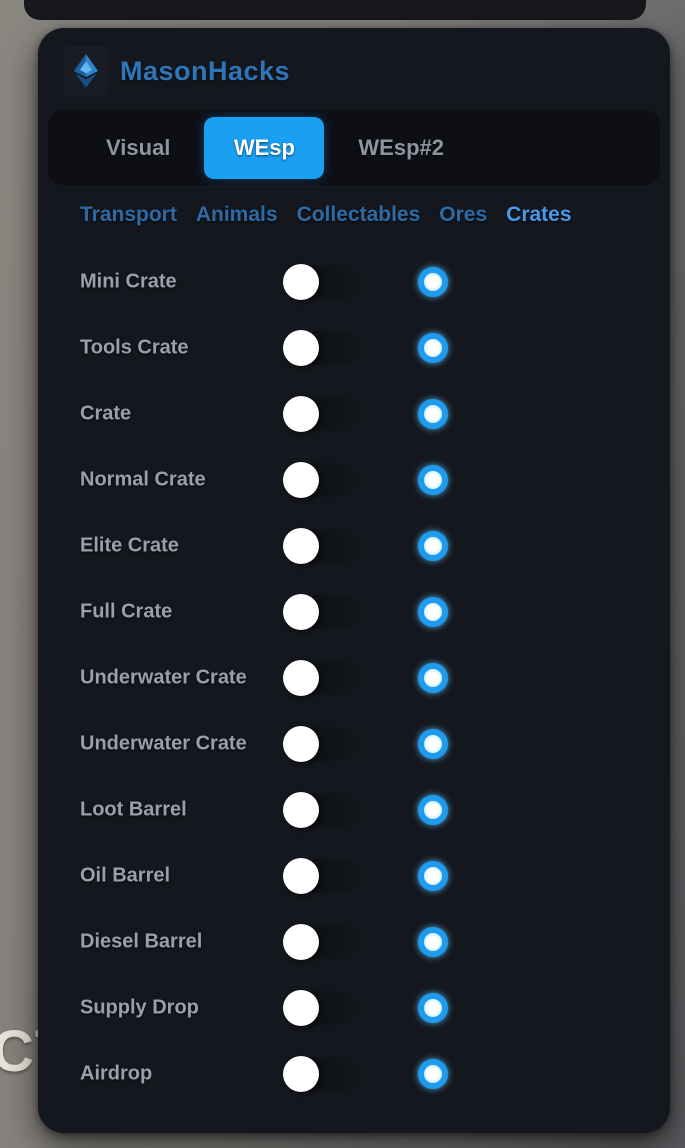  What do you see at coordinates (354, 147) in the screenshot?
I see `main-tab-bar: Visual WEsp WEsp#2` at bounding box center [354, 147].